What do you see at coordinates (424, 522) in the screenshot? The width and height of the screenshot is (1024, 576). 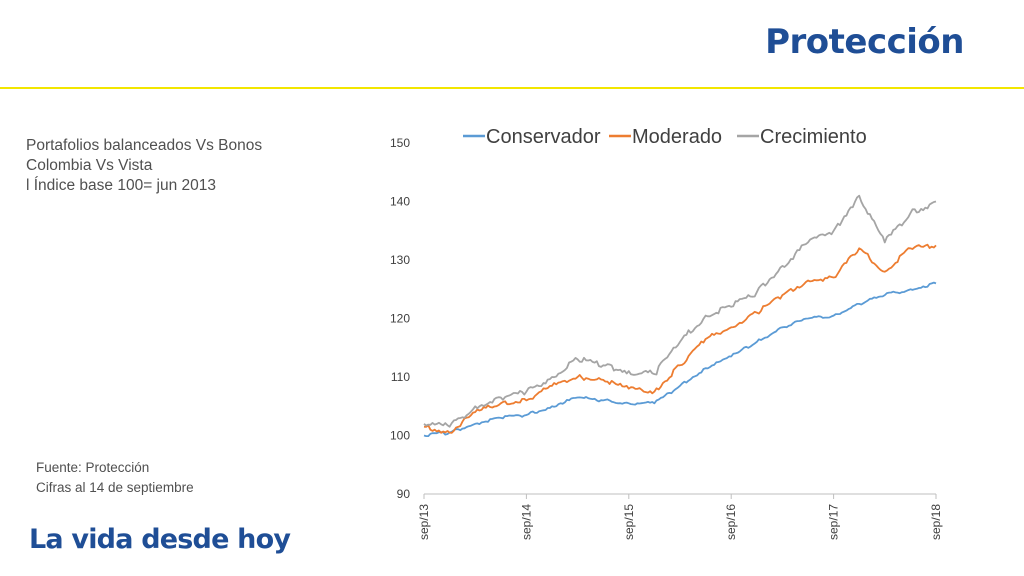 I see `x-tick-label: sep/13` at bounding box center [424, 522].